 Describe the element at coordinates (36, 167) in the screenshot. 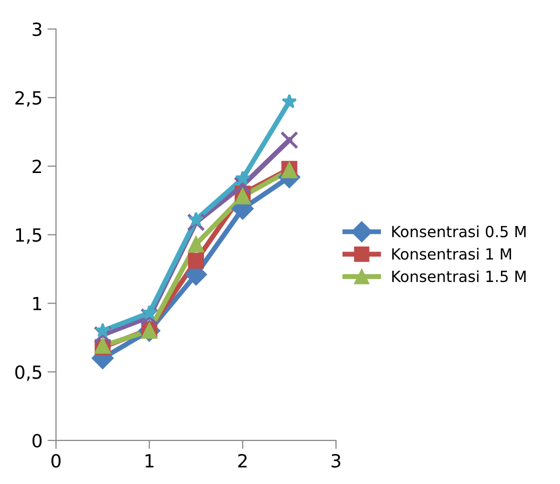

I see `y-tick-label: 2` at that location.